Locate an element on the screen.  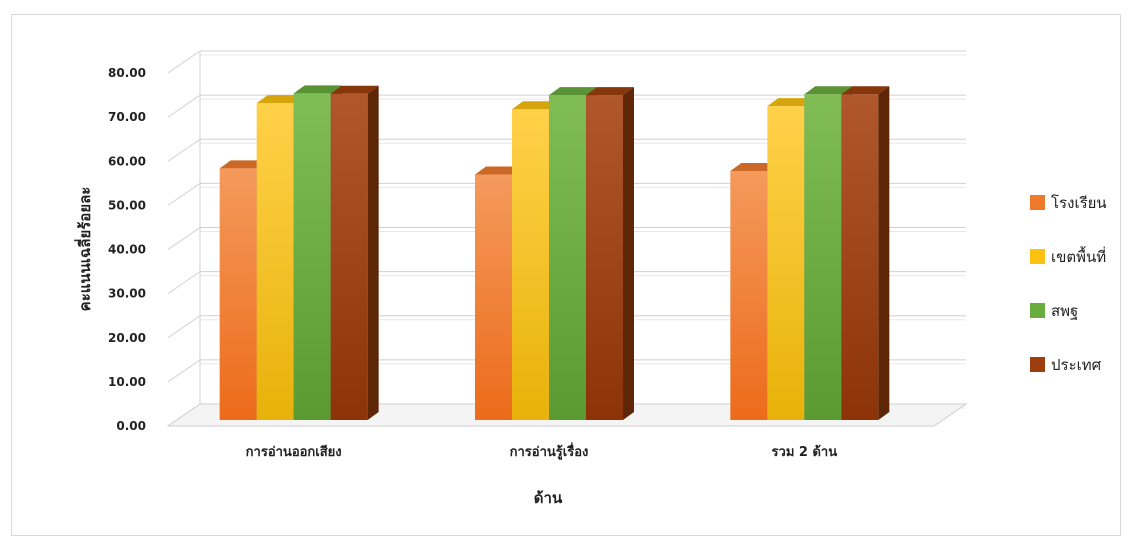
y-tick-label: 70.00 is located at coordinates (127, 117).